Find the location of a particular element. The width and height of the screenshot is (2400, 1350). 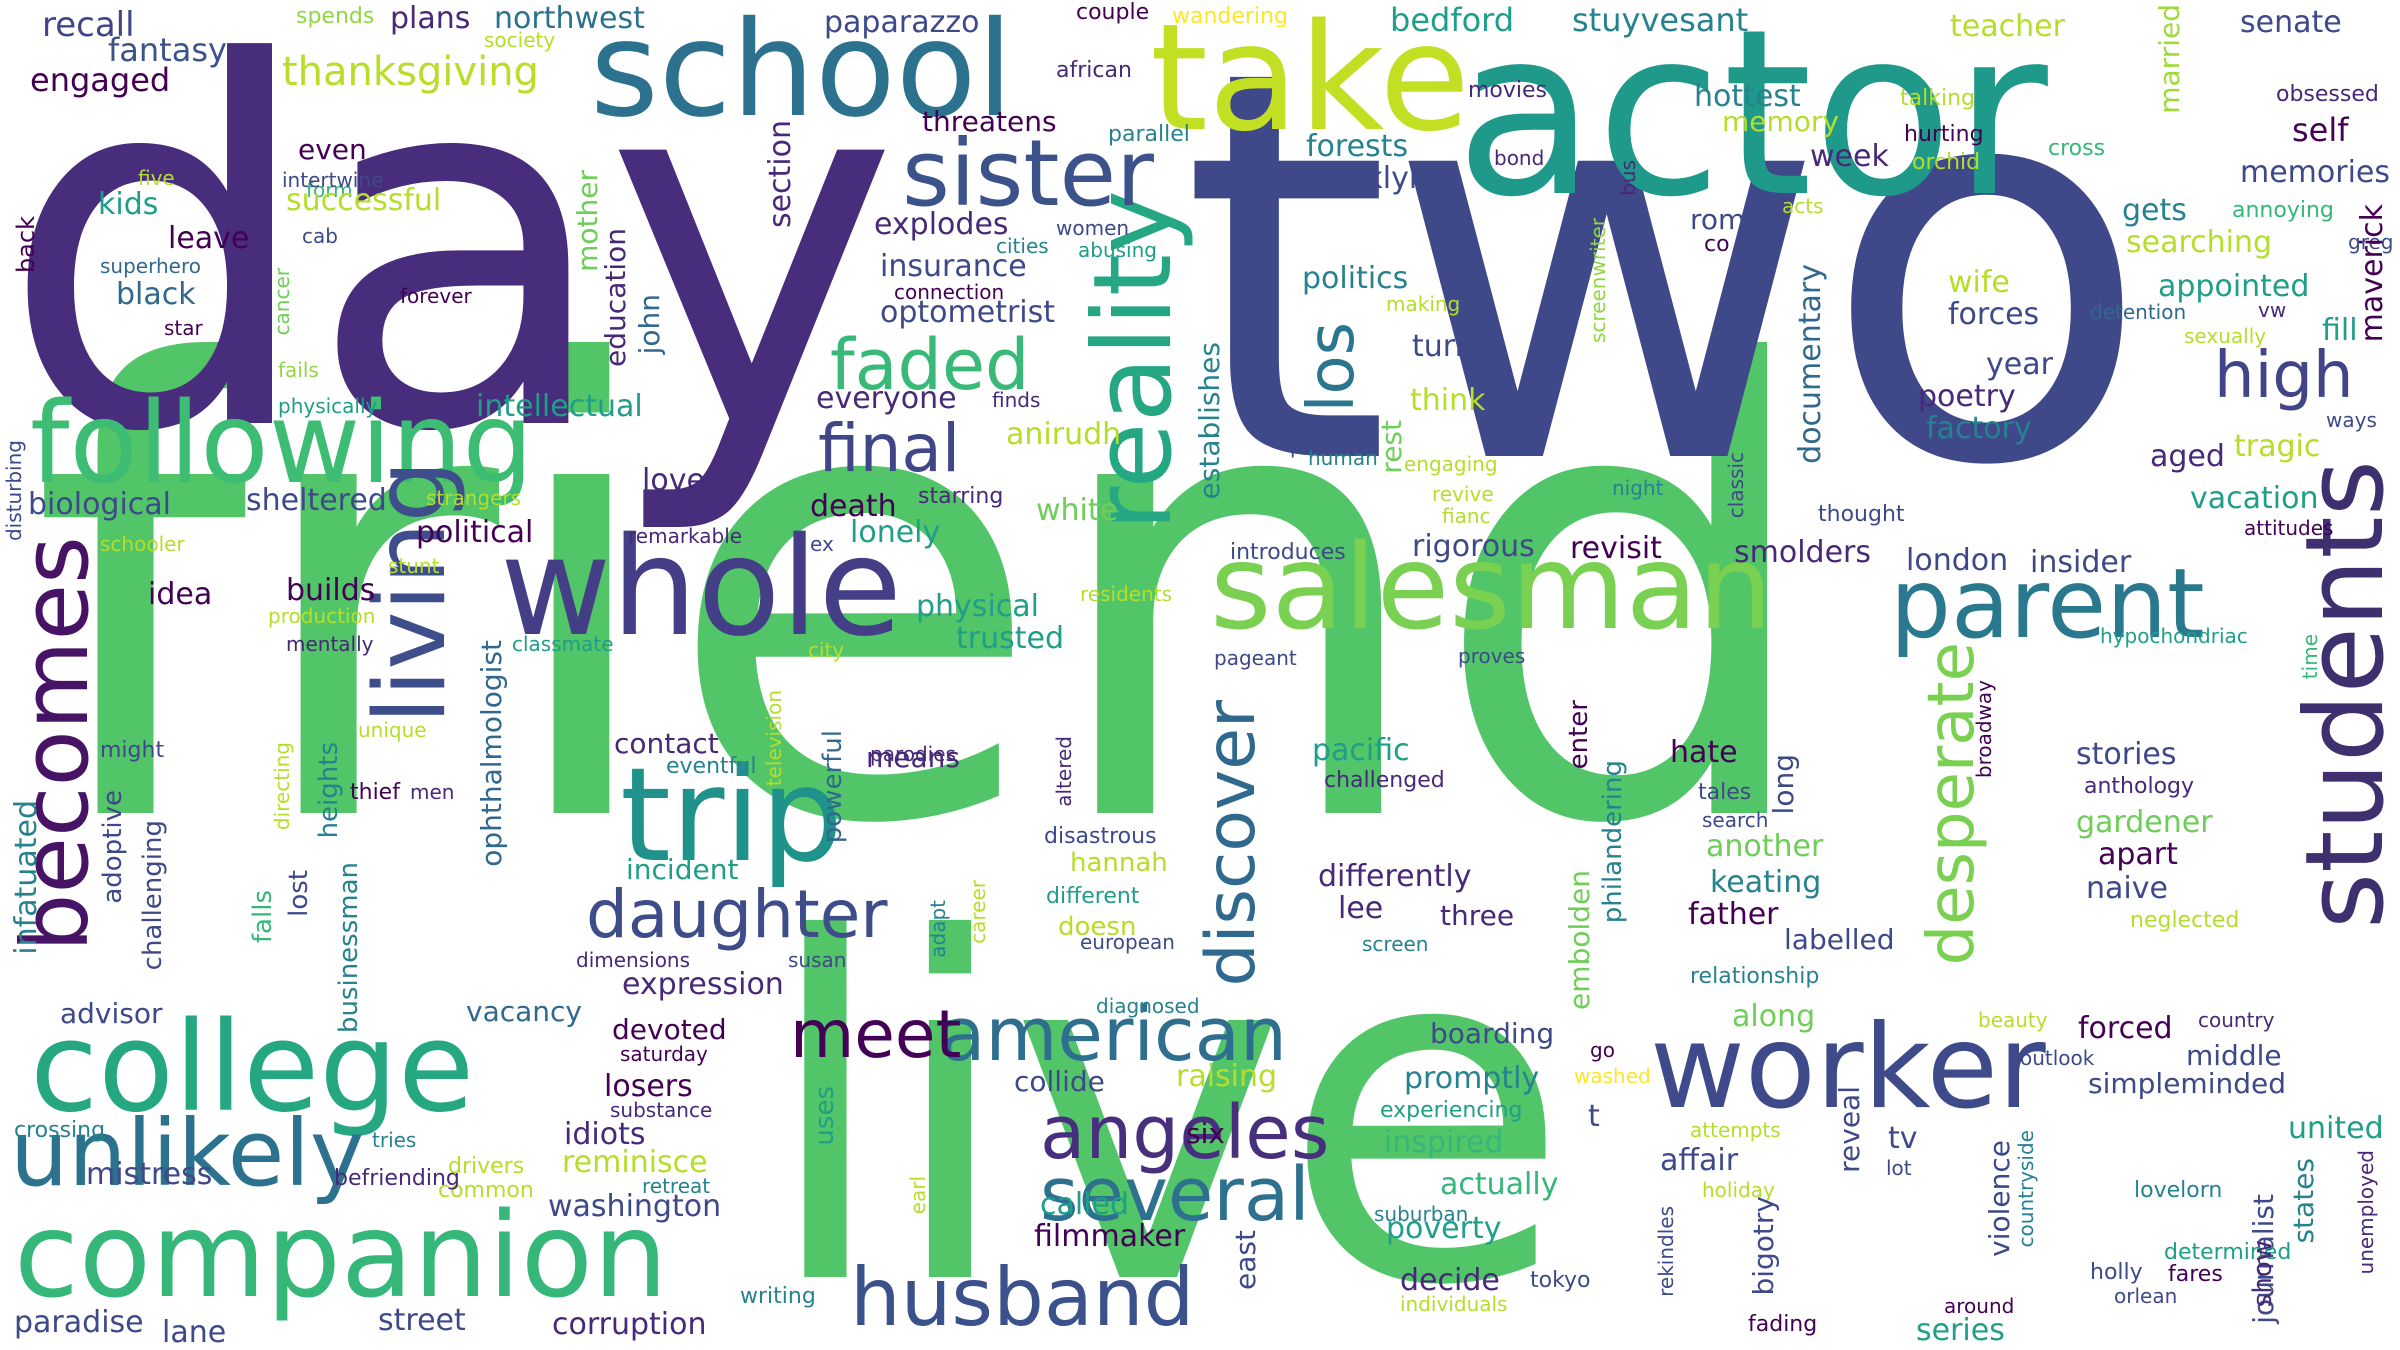

word-wife: wife is located at coordinates (1979, 282).